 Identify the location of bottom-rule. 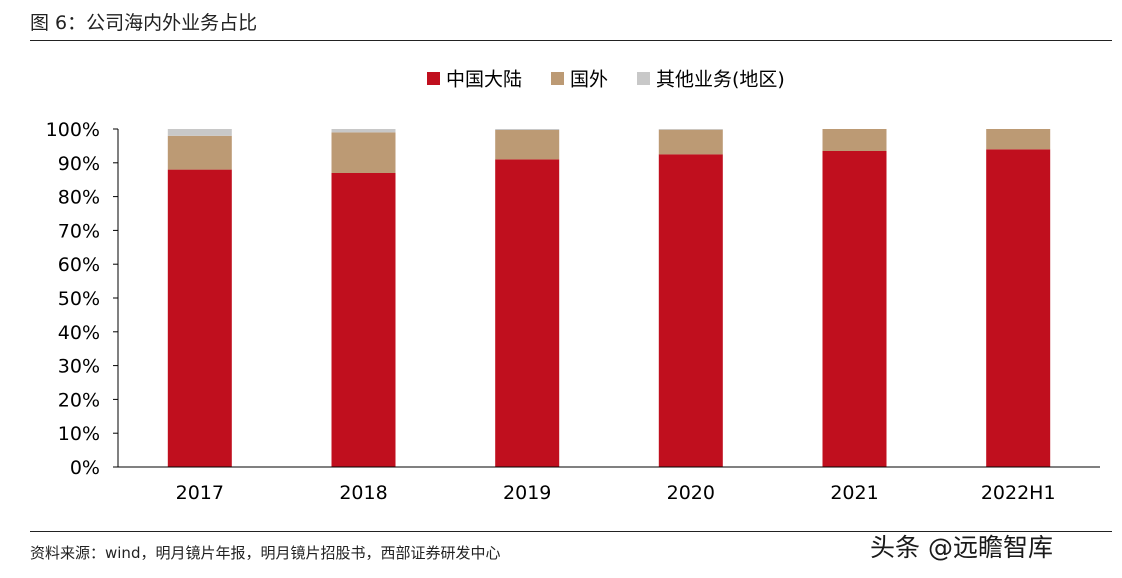
(571, 531).